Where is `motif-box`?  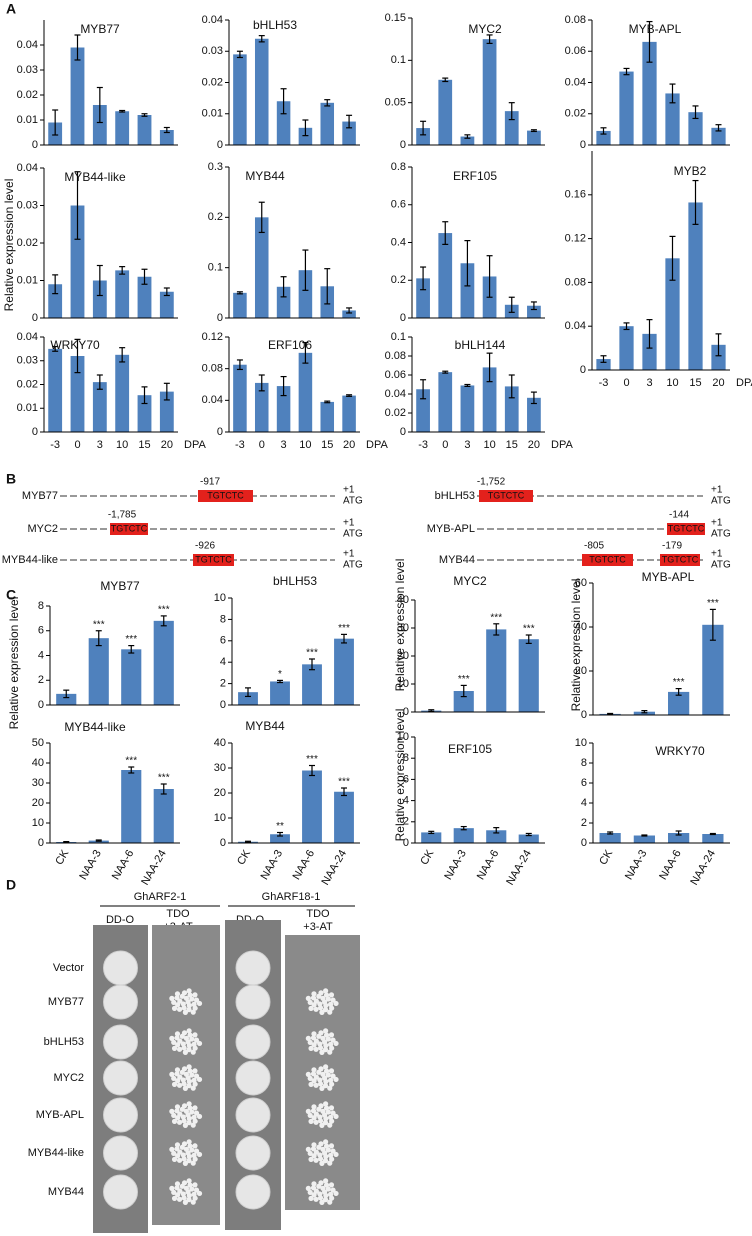 motif-box is located at coordinates (129, 529).